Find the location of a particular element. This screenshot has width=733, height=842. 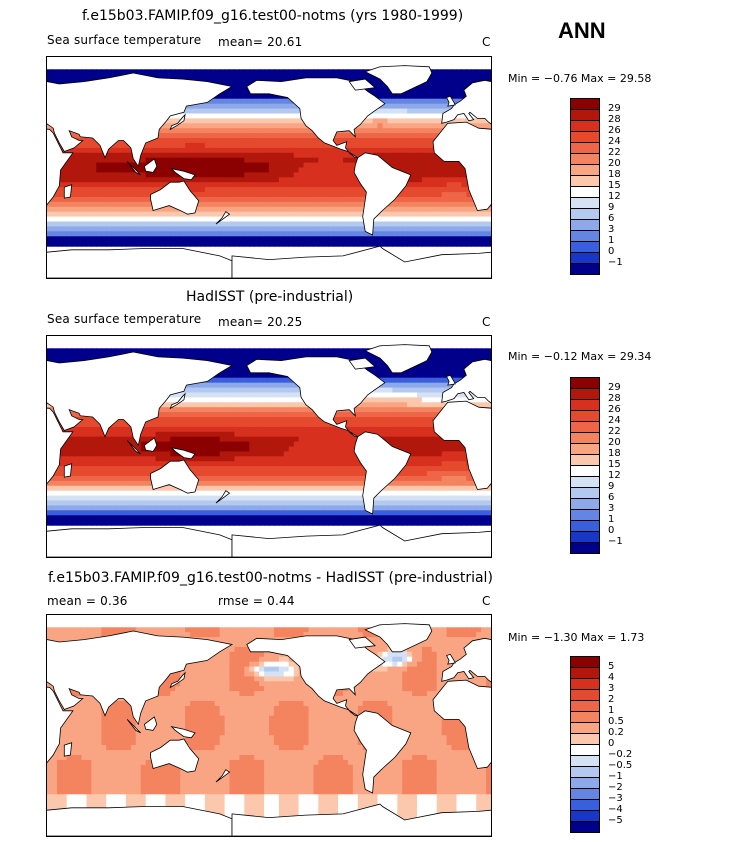

panel-title: HadISST (pre-industrial) is located at coordinates (270, 297).